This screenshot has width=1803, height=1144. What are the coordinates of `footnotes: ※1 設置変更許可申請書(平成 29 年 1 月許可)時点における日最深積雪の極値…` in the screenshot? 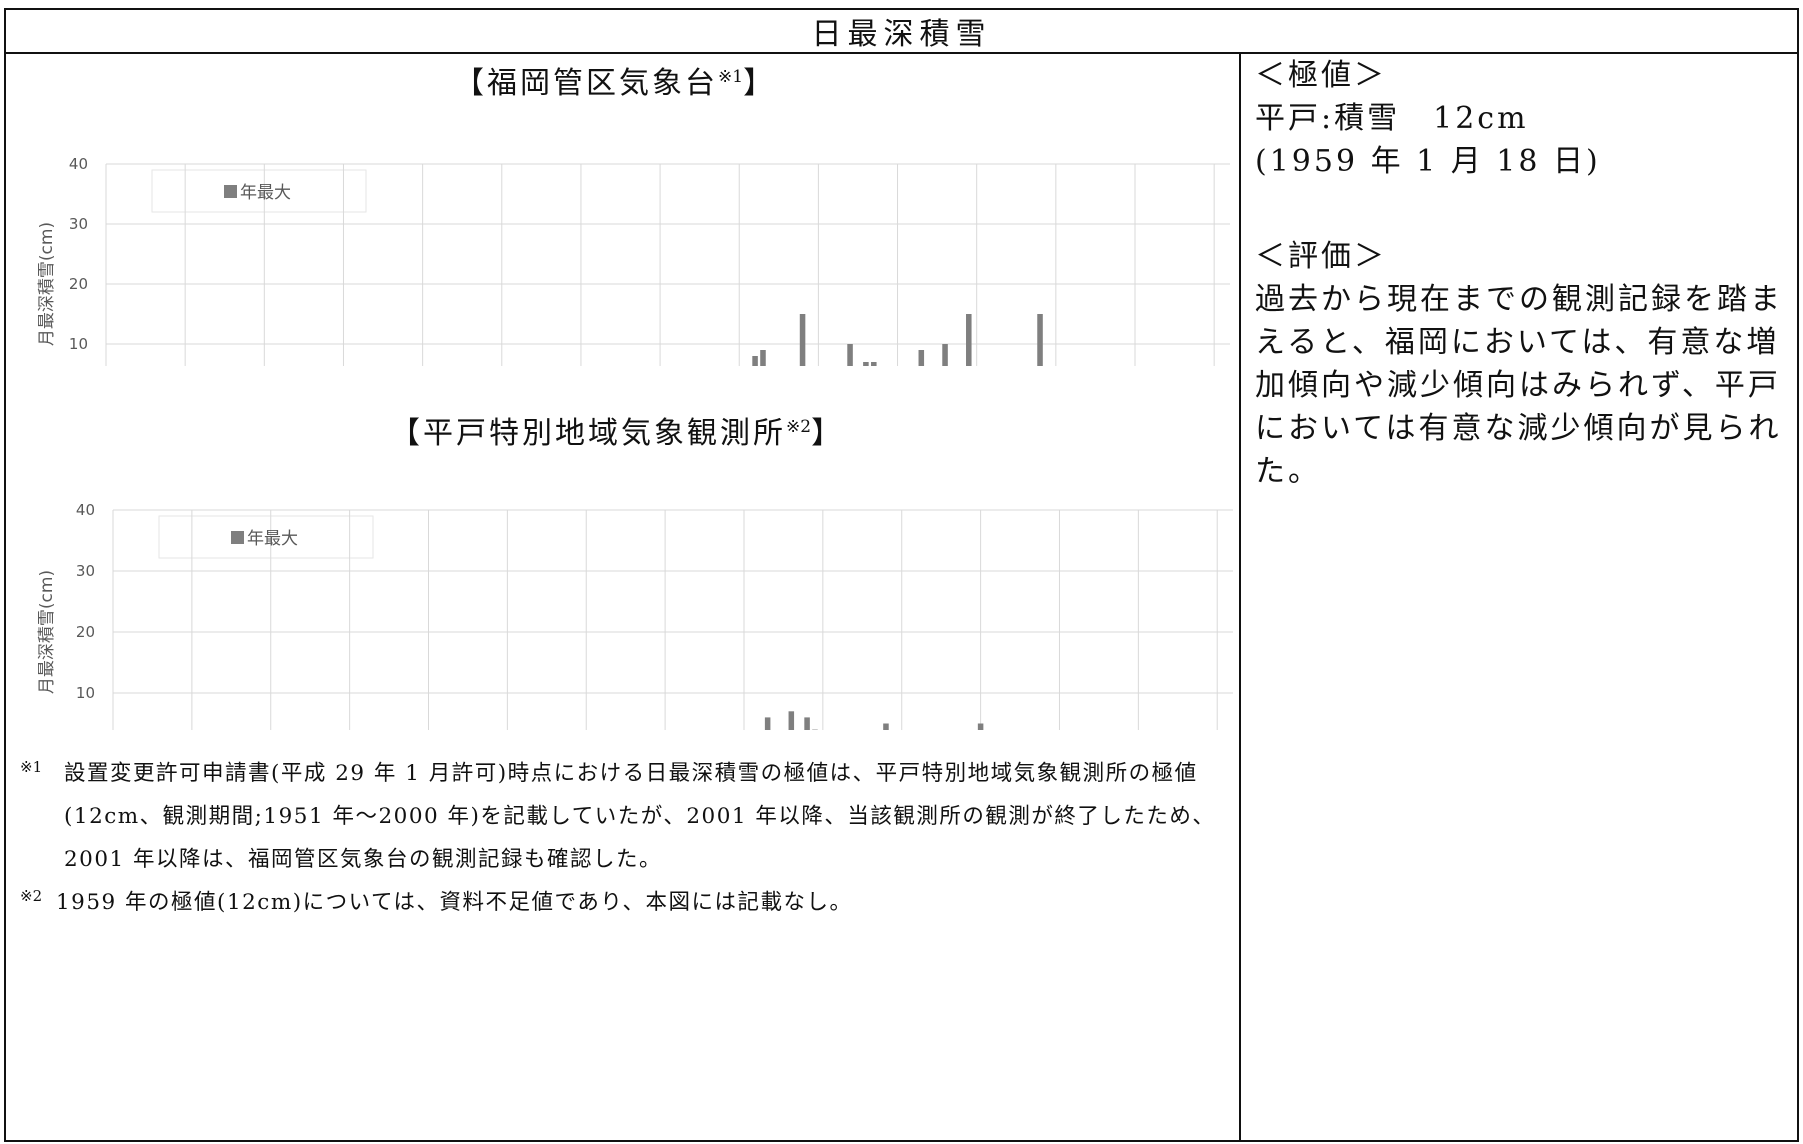 It's located at (625, 838).